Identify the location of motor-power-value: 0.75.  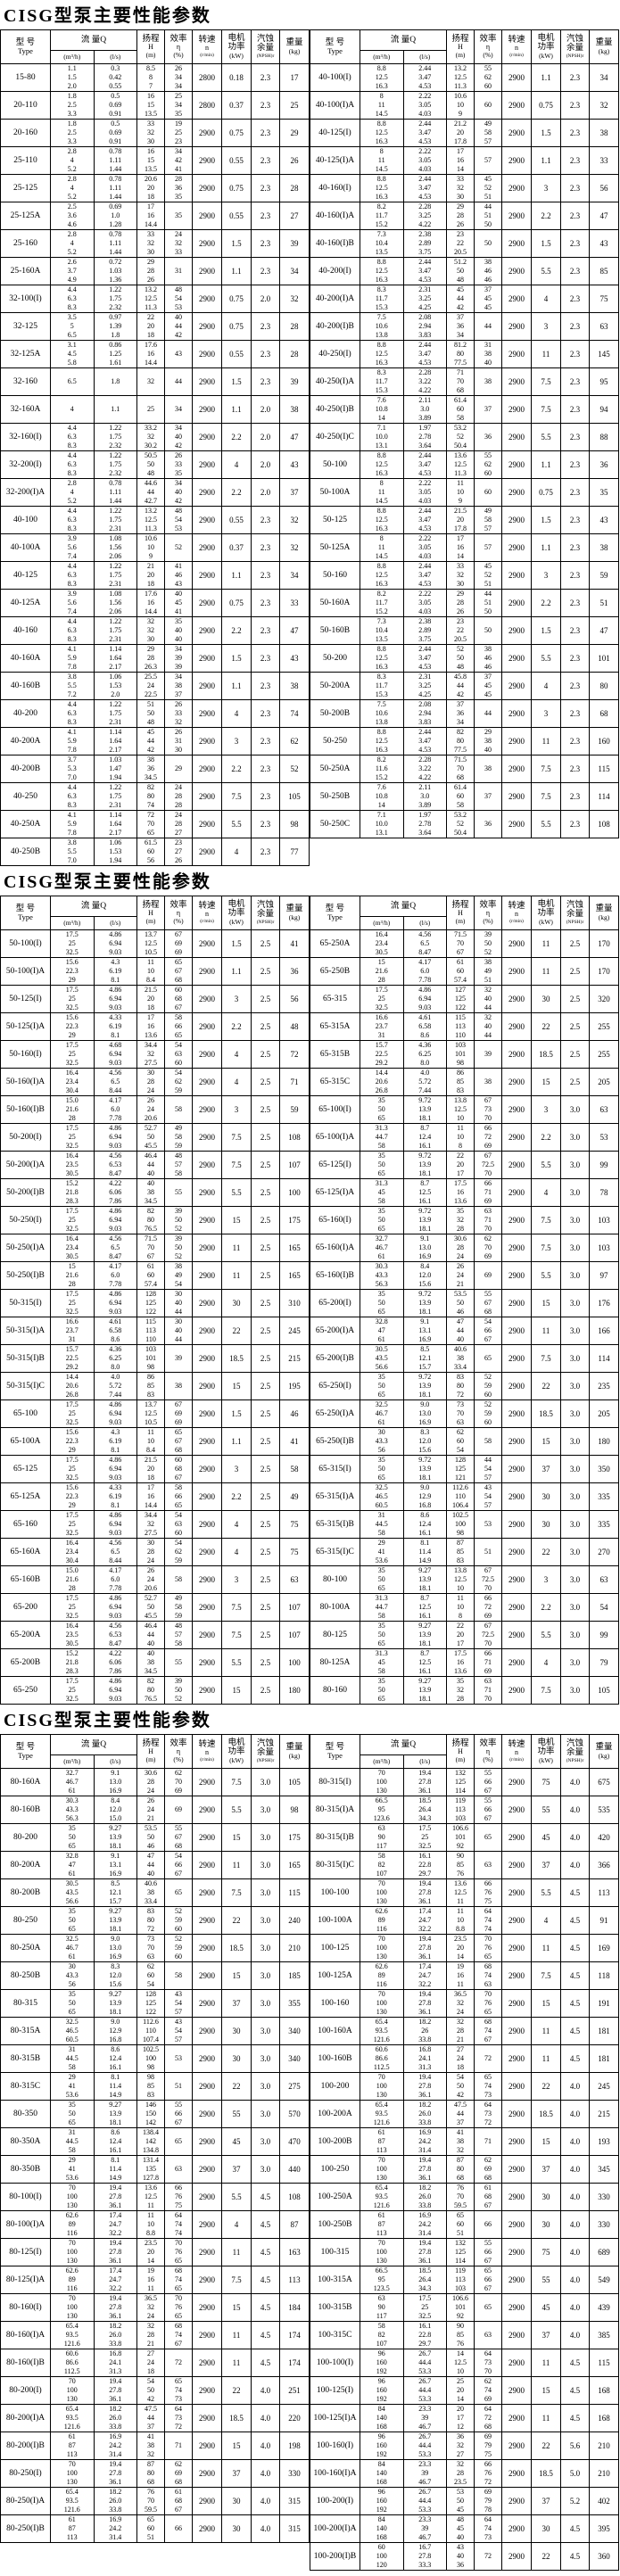
(236, 327).